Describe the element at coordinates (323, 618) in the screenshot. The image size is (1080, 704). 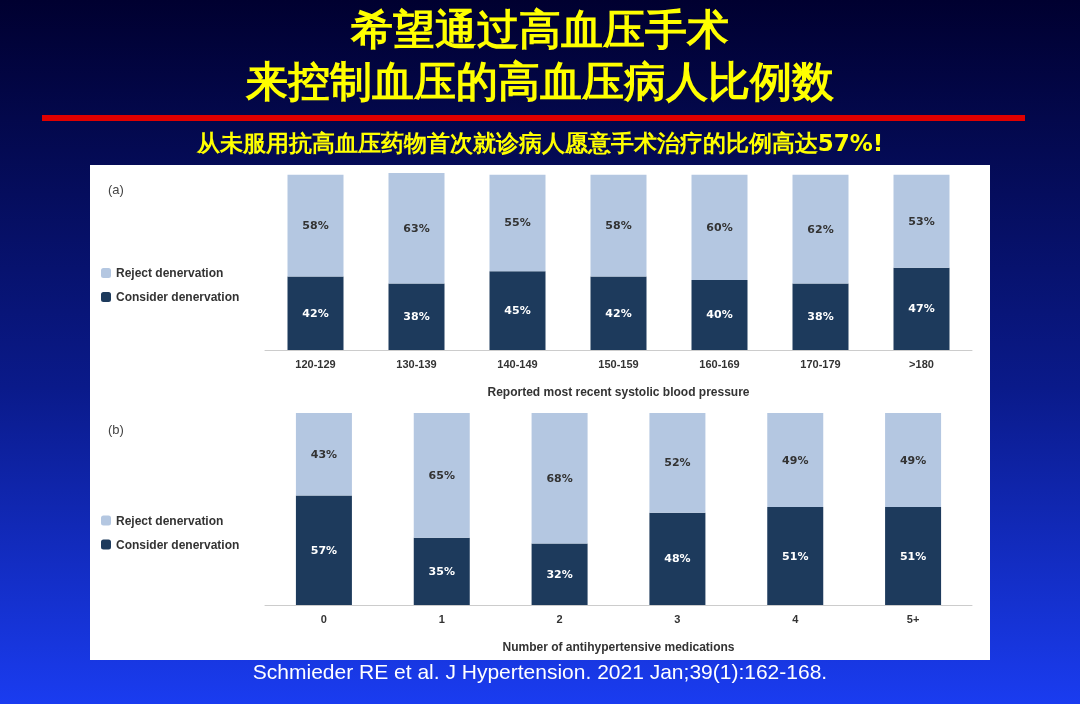
I see `x-tick-label: 0` at that location.